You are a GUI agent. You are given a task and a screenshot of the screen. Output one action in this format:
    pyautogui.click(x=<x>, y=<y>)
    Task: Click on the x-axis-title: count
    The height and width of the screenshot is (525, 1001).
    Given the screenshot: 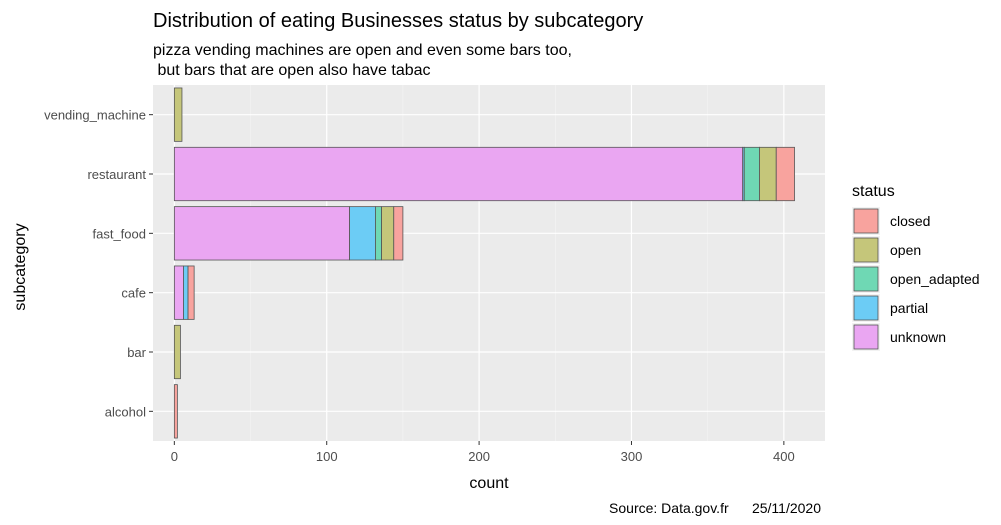 What is the action you would take?
    pyautogui.click(x=489, y=483)
    